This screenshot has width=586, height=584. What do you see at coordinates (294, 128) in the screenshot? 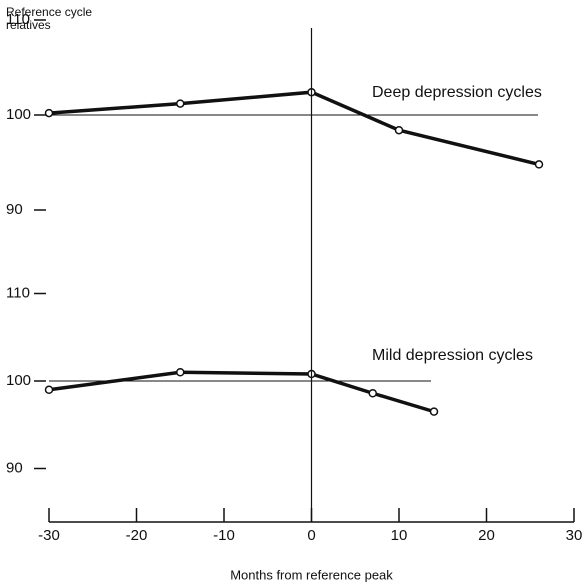
I see `series-line` at bounding box center [294, 128].